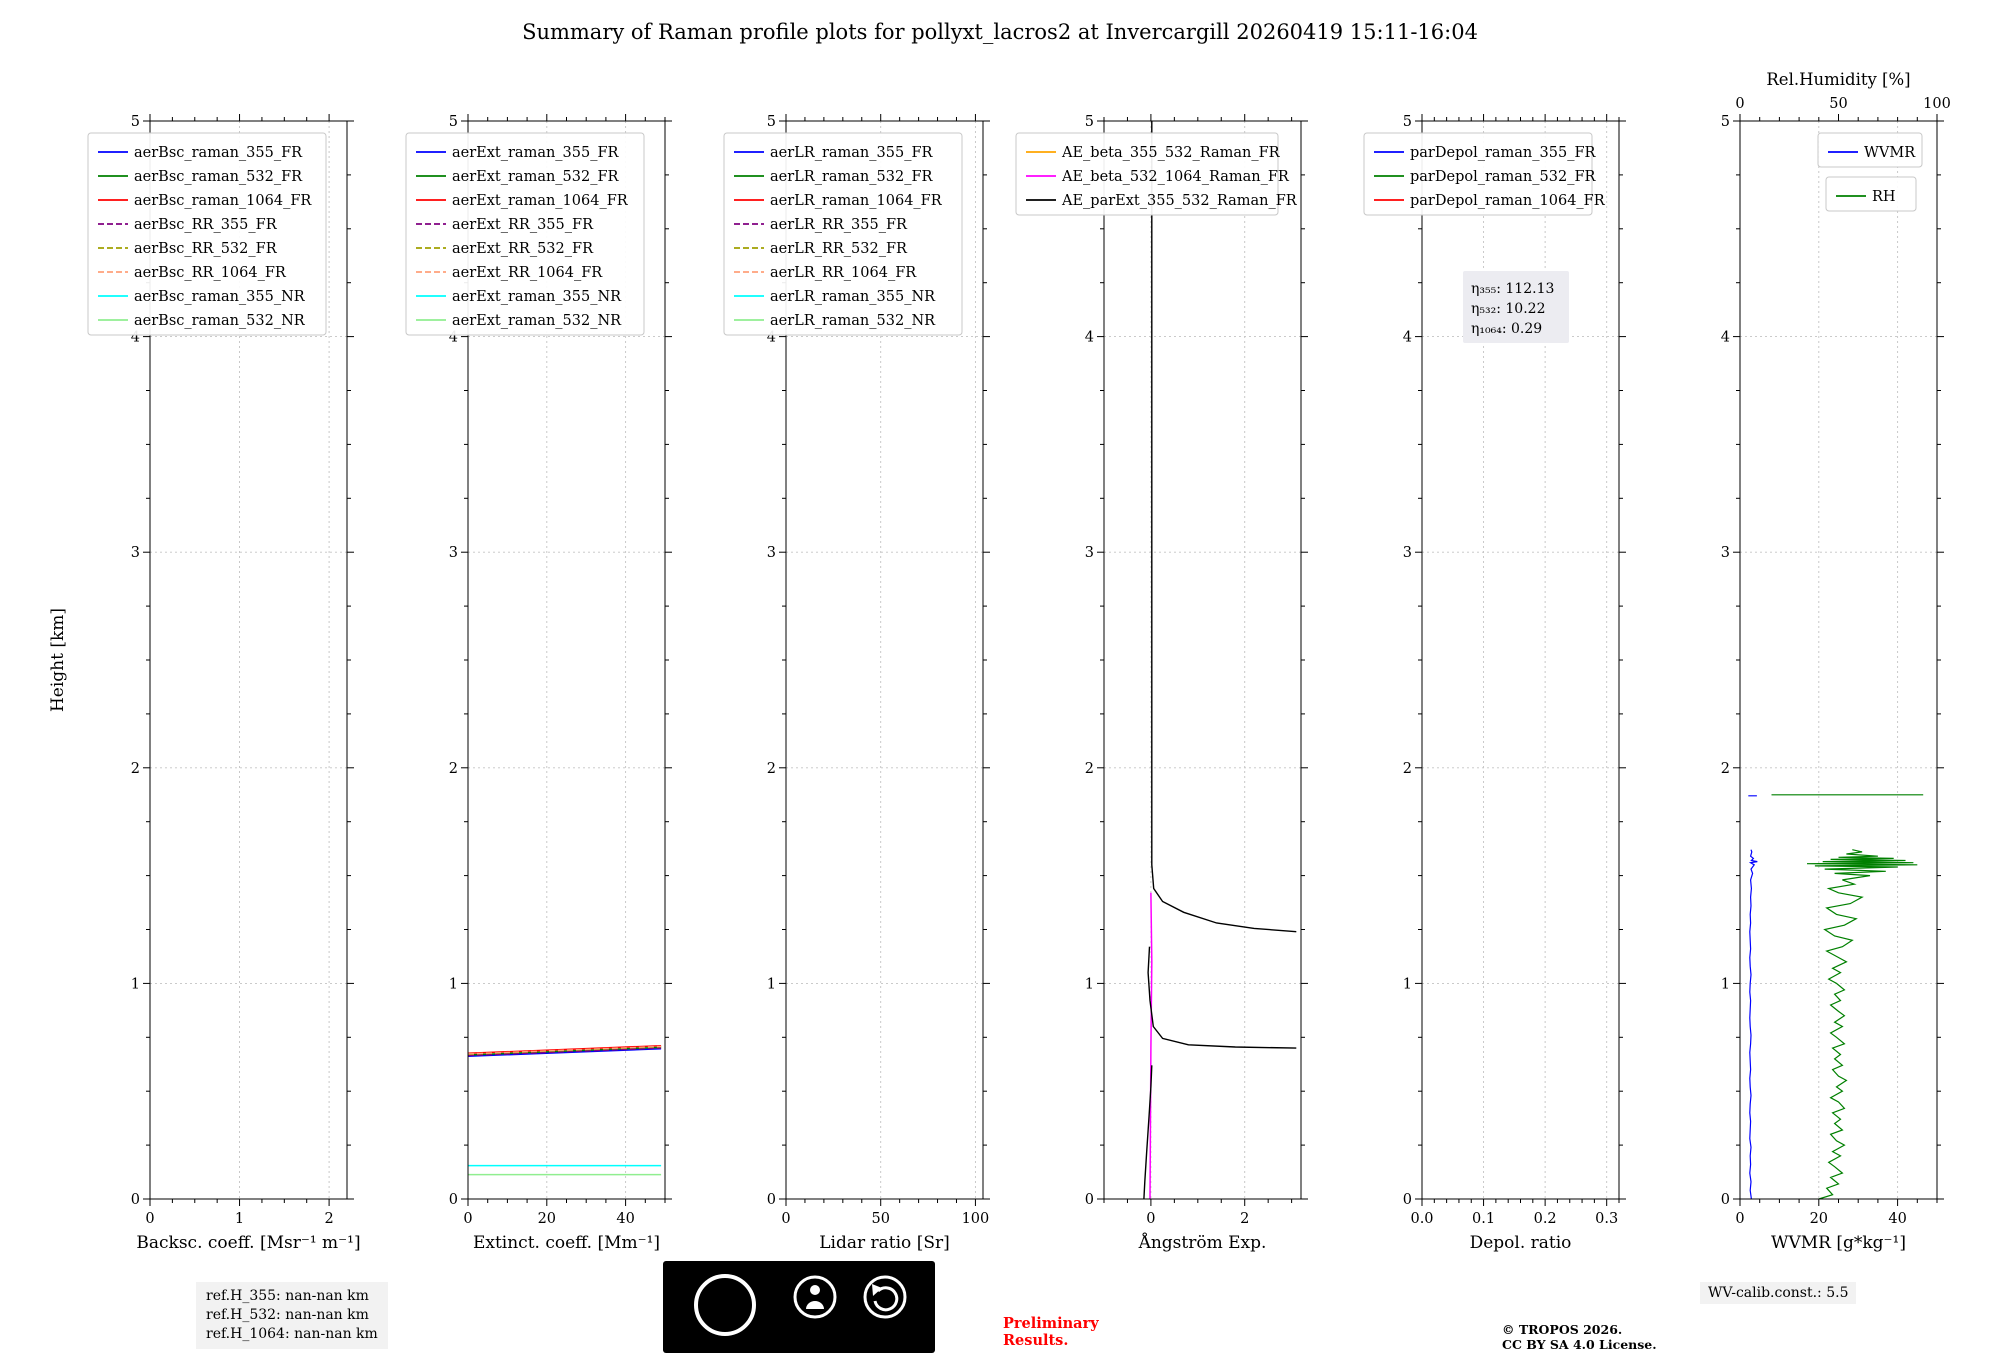 The image size is (2000, 1360). I want to click on x-axis-label: Extinct. coeff. [Mm⁻¹], so click(566, 1243).